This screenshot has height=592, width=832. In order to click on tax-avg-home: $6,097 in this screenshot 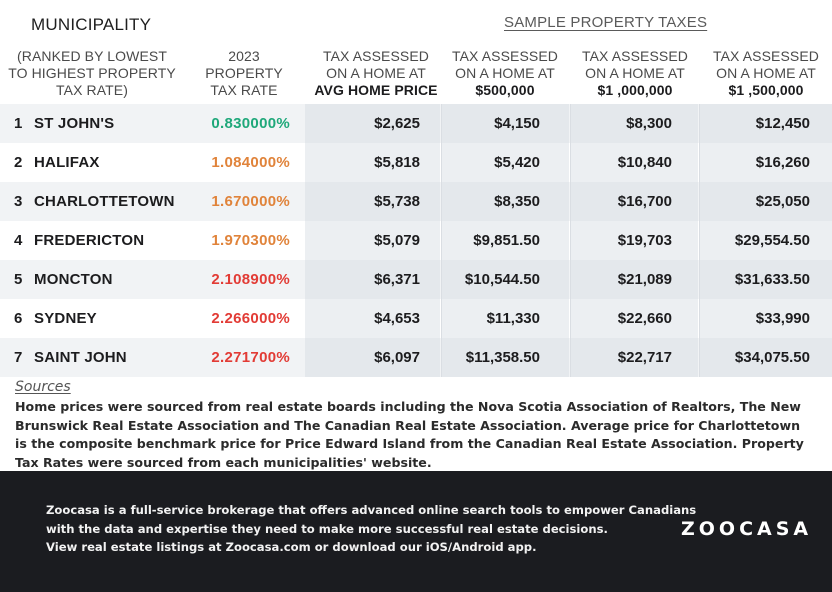, I will do `click(397, 357)`.